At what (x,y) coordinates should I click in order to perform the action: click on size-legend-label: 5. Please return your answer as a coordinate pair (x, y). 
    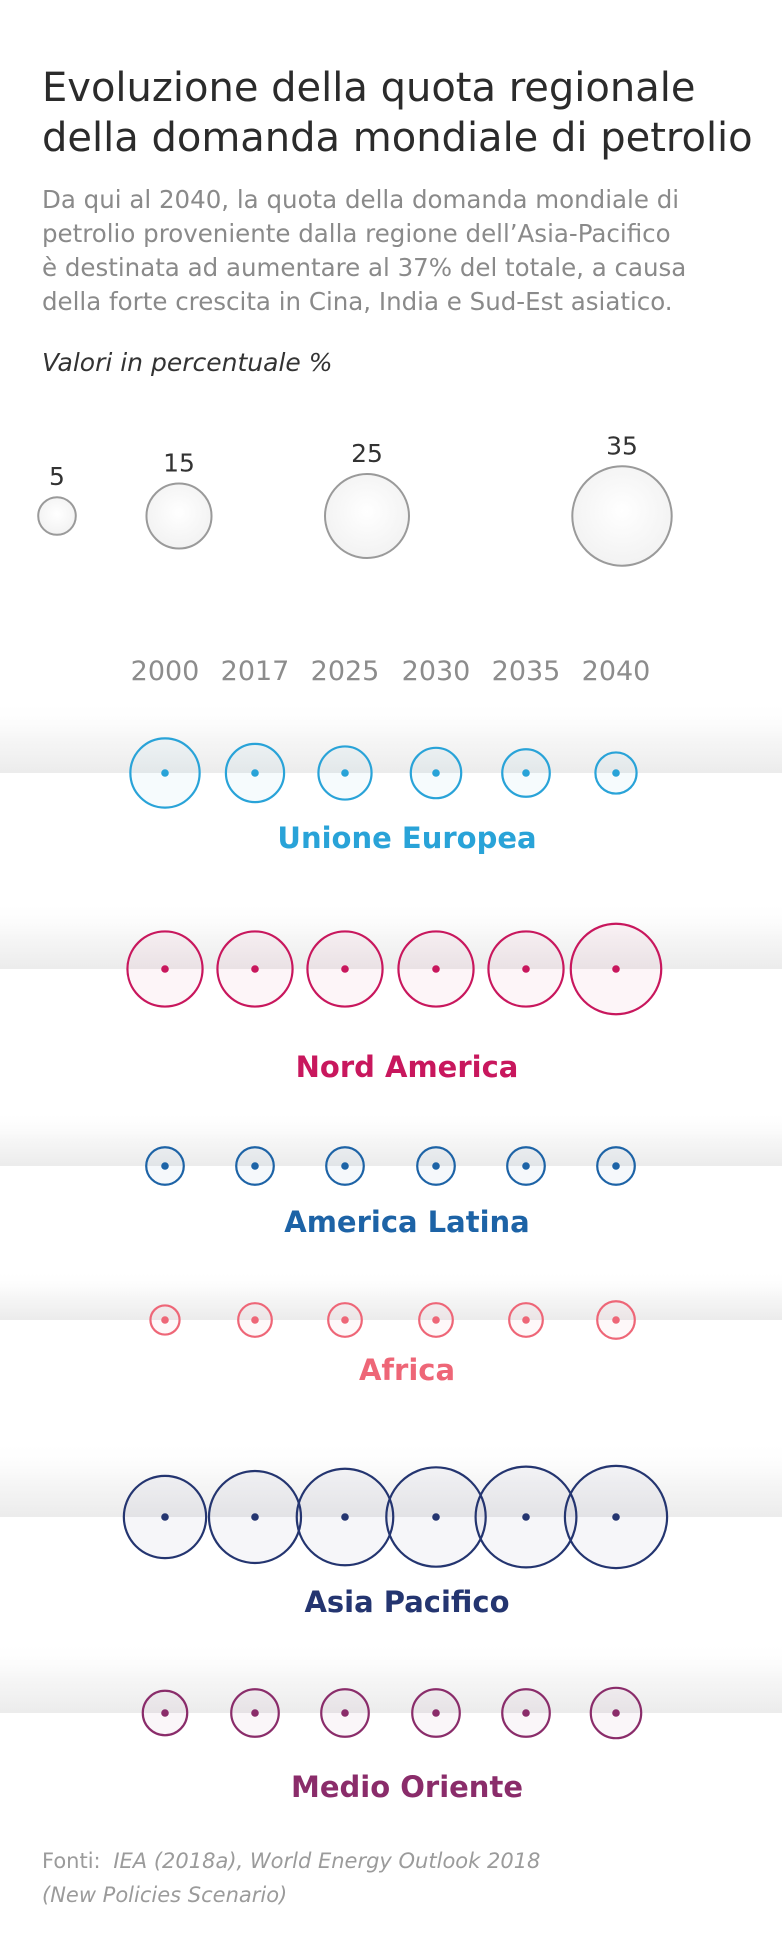
    Looking at the image, I should click on (57, 476).